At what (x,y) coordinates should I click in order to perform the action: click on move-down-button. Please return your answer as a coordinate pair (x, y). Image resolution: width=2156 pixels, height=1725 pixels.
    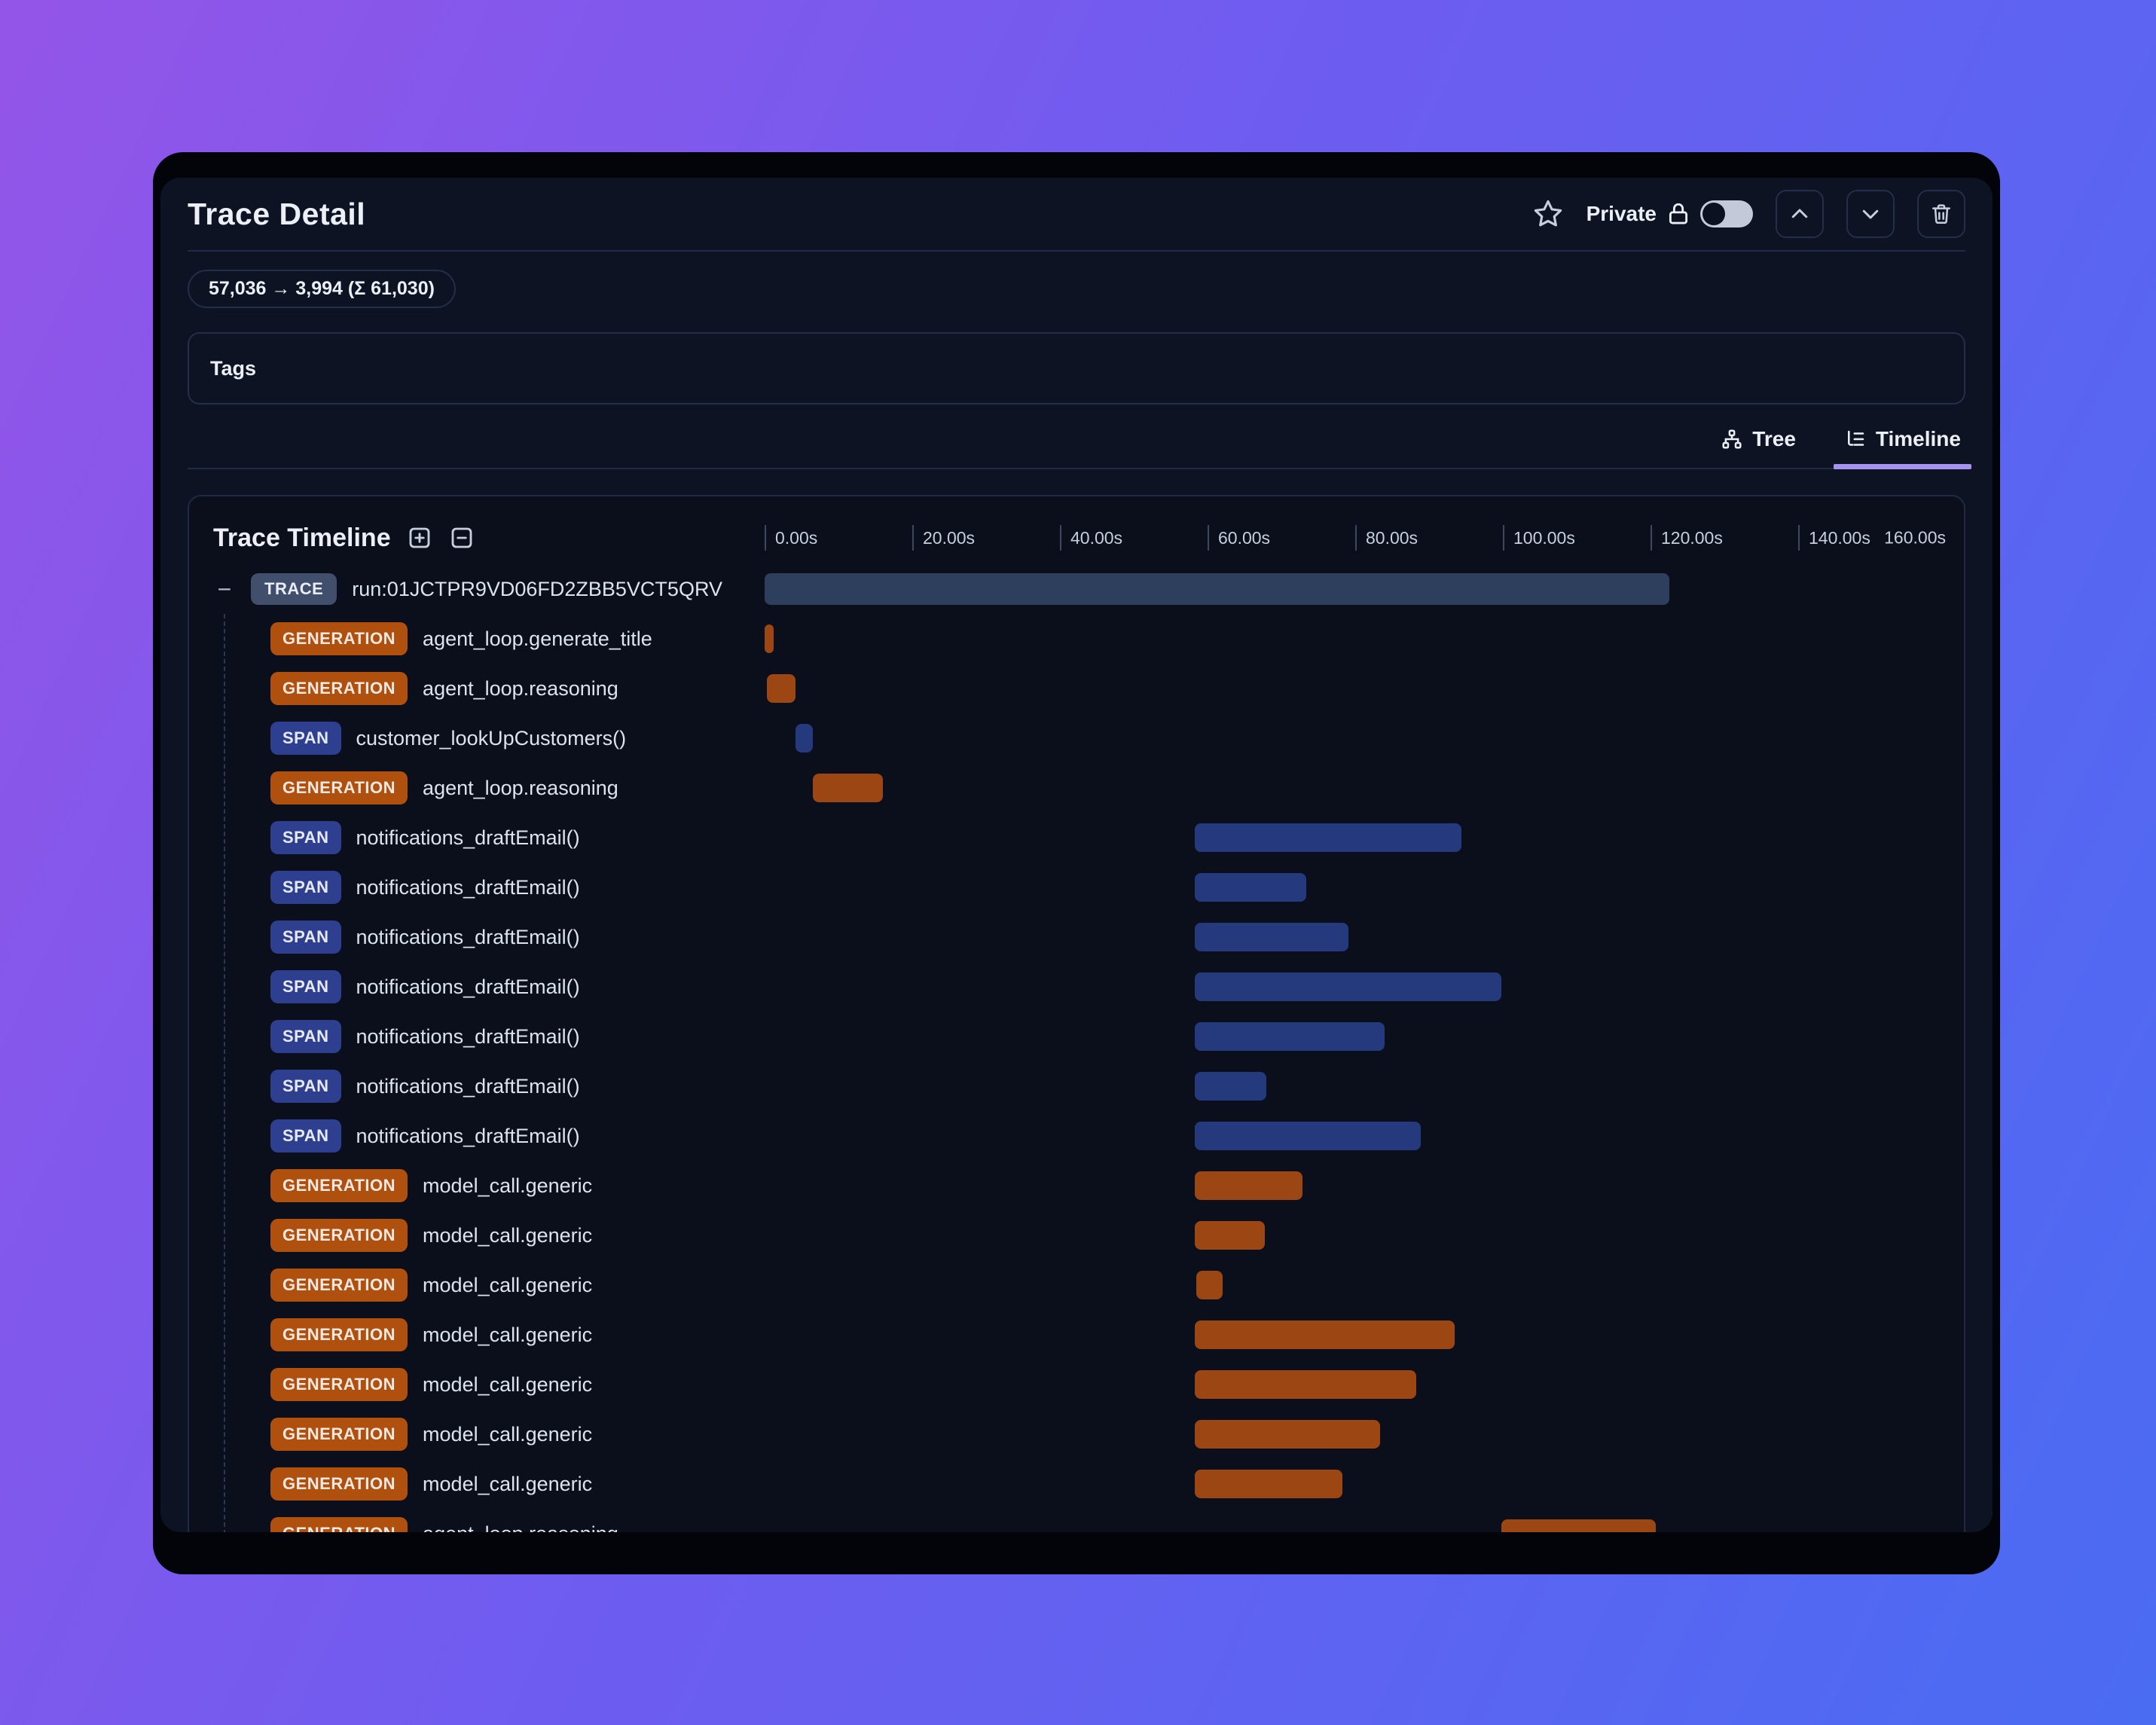
    Looking at the image, I should click on (1870, 214).